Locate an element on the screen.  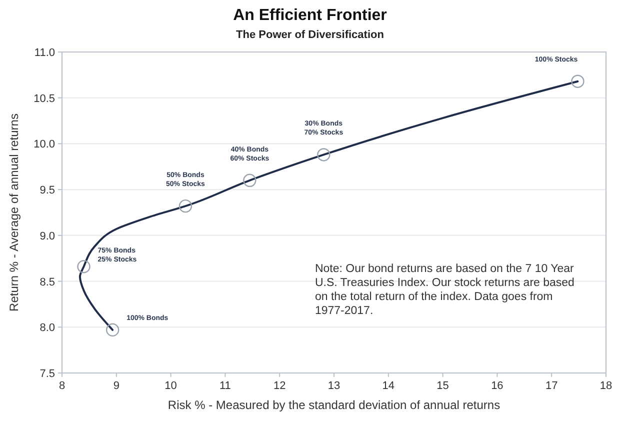
y-tick-label: 10.0 is located at coordinates (44, 144).